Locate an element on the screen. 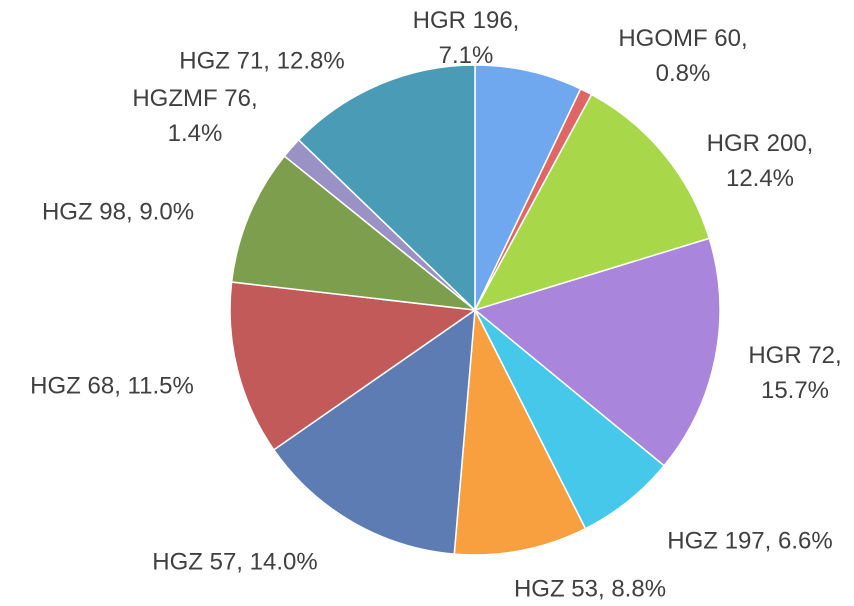  data-label: HGZ 197, 6.6% is located at coordinates (749, 540).